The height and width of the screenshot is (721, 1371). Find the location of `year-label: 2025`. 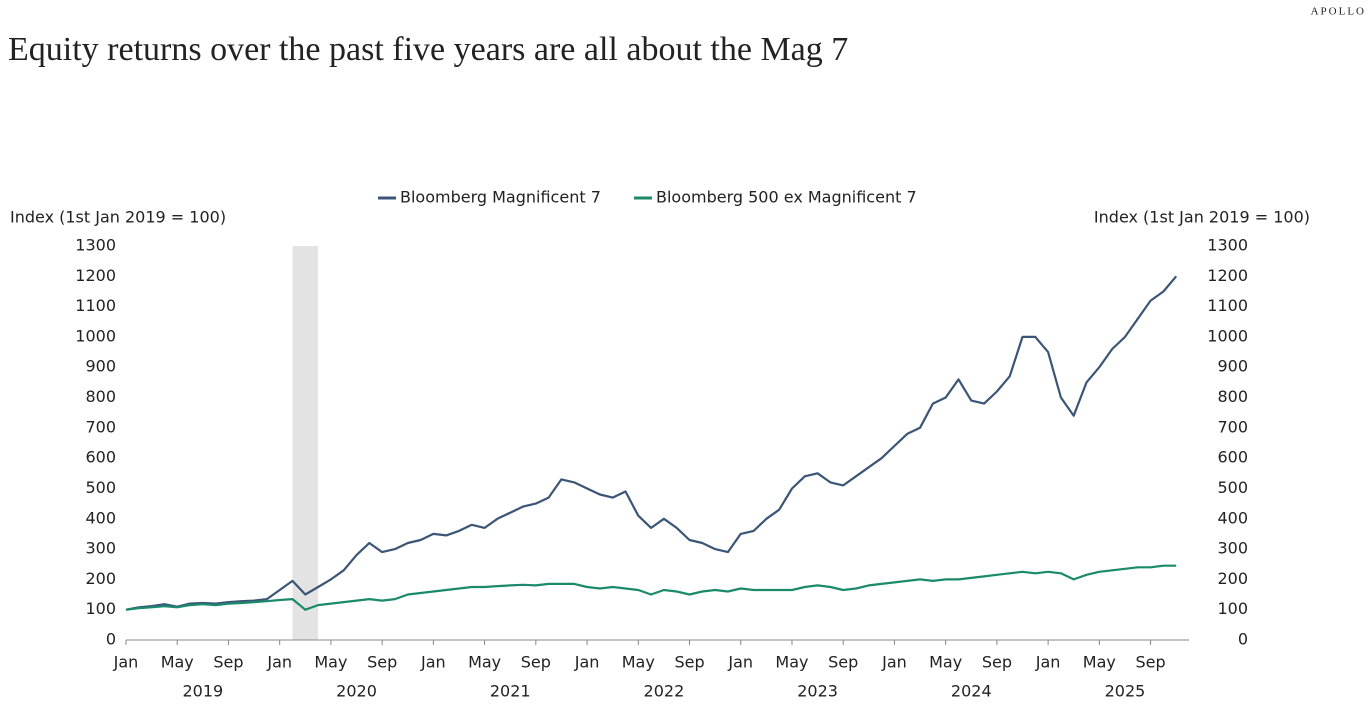

year-label: 2025 is located at coordinates (1125, 691).